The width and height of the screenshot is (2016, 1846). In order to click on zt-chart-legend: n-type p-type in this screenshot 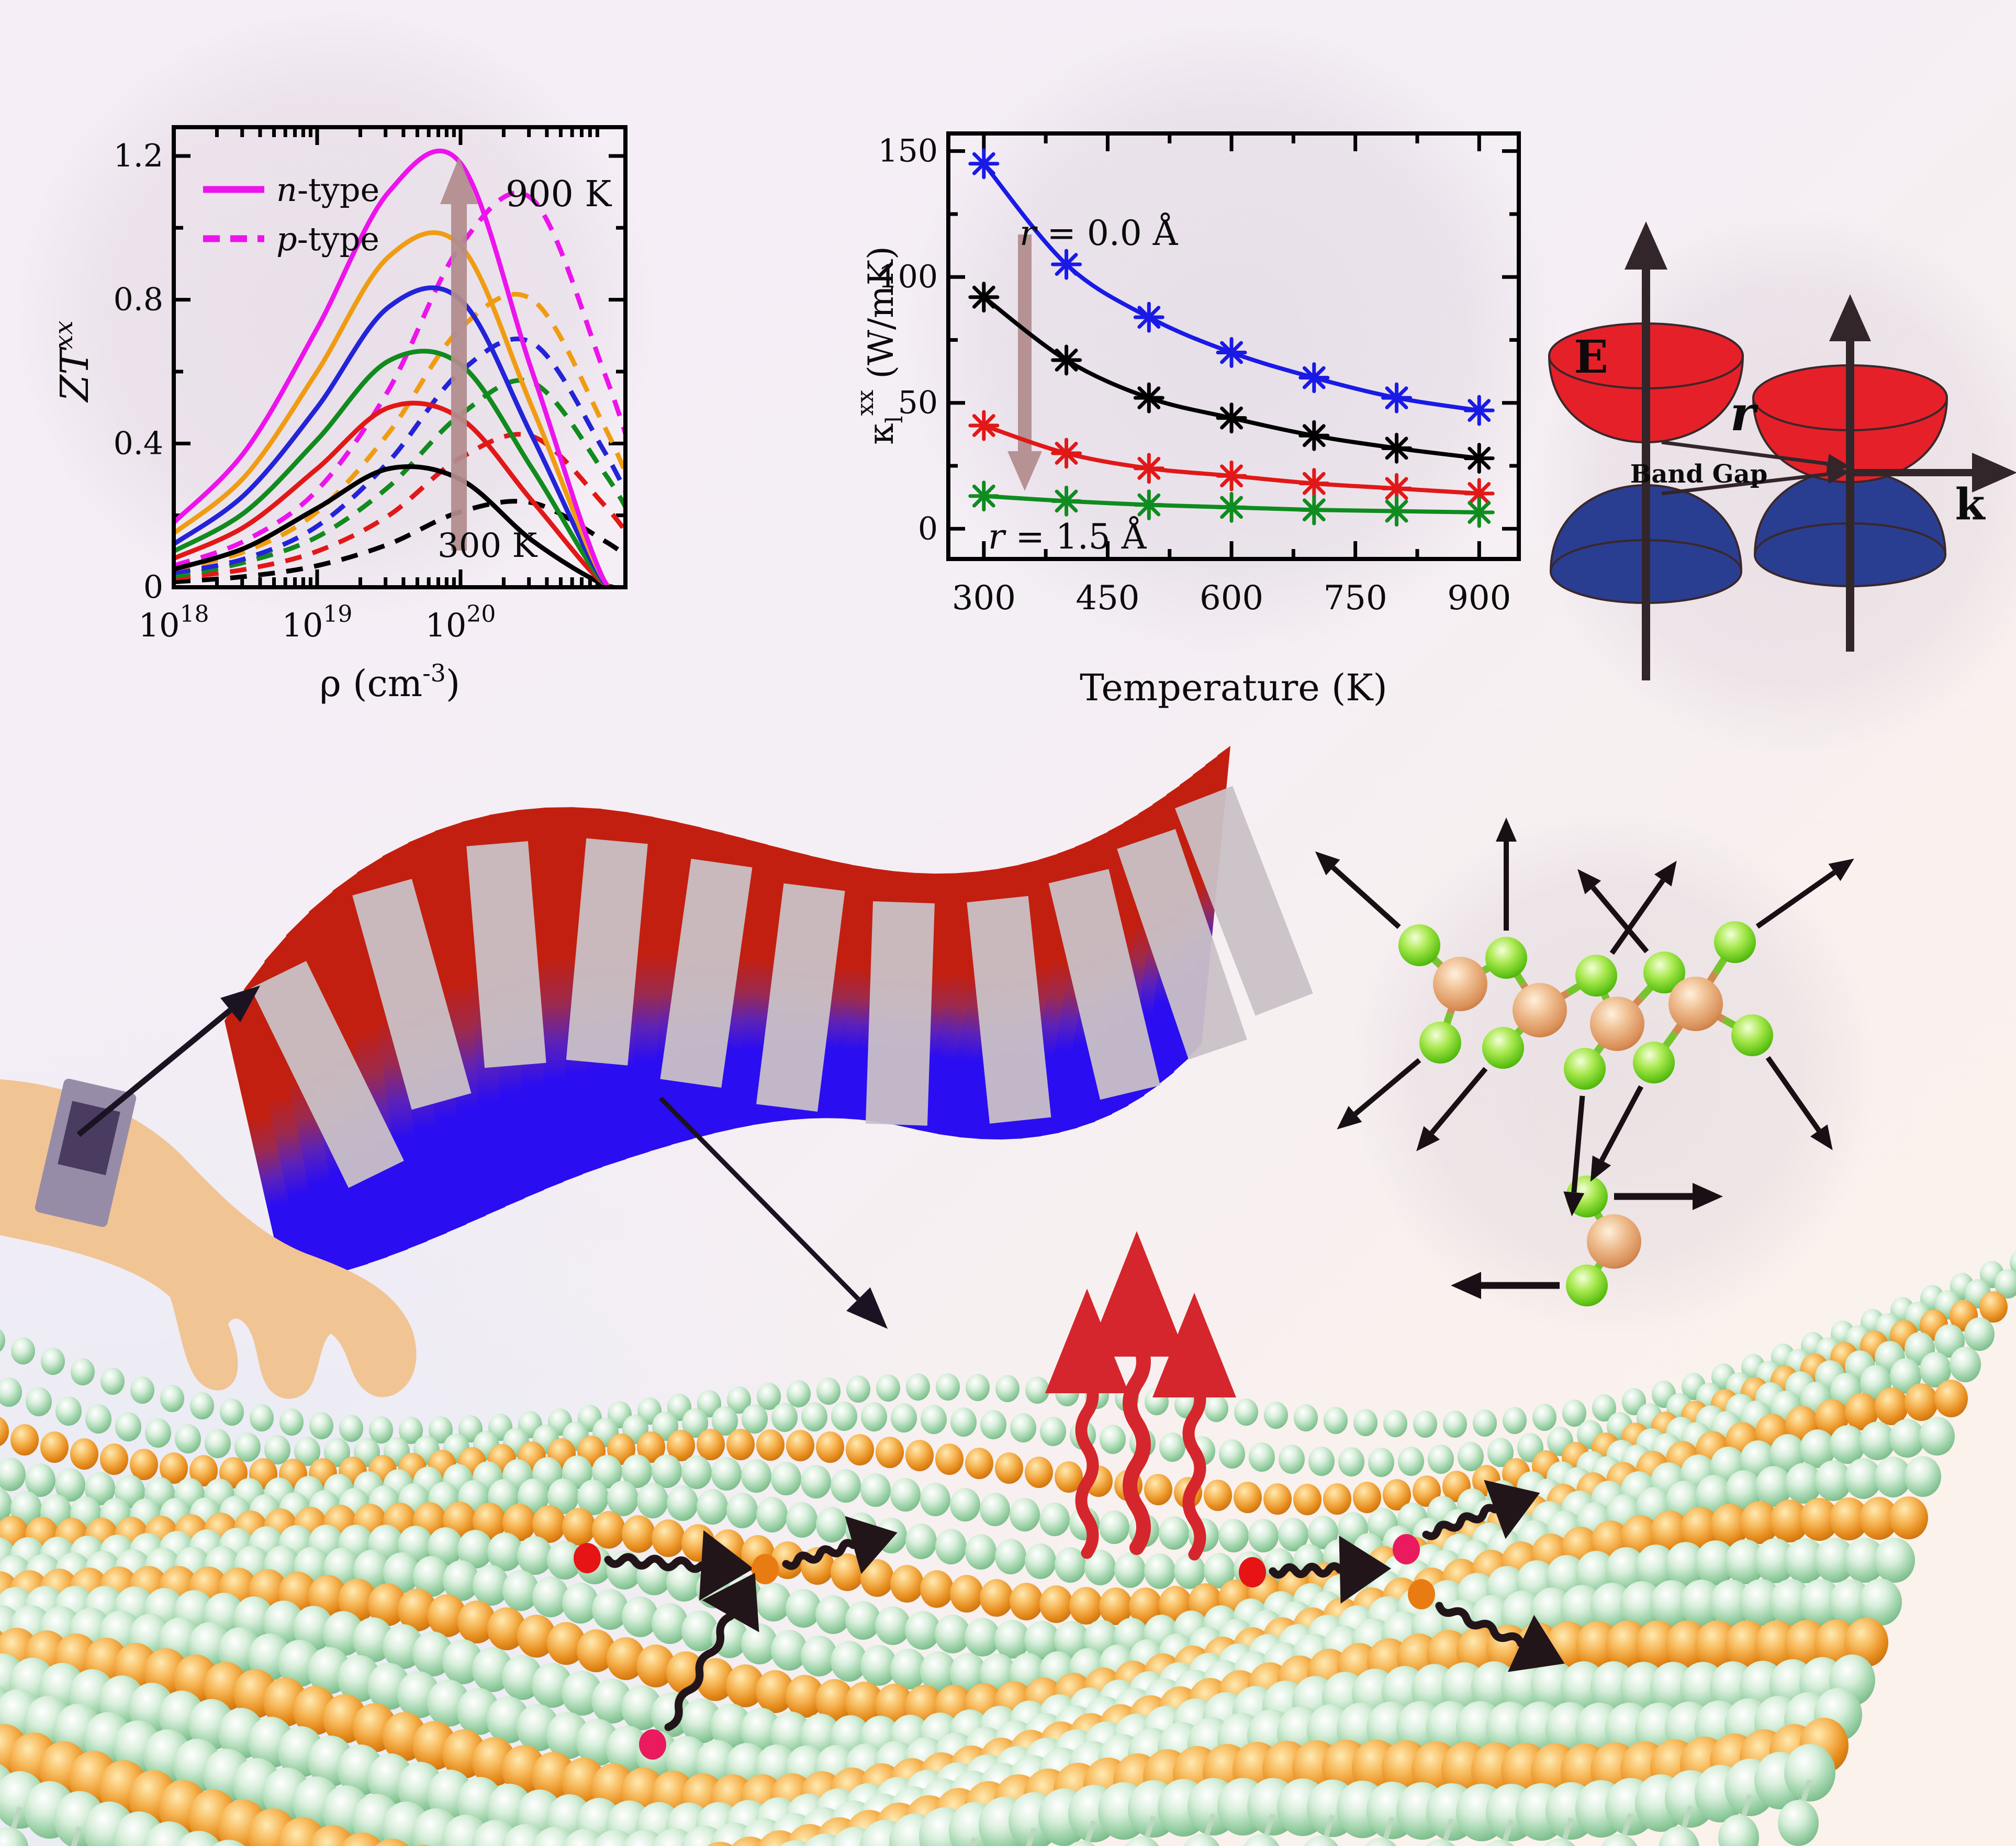, I will do `click(291, 214)`.